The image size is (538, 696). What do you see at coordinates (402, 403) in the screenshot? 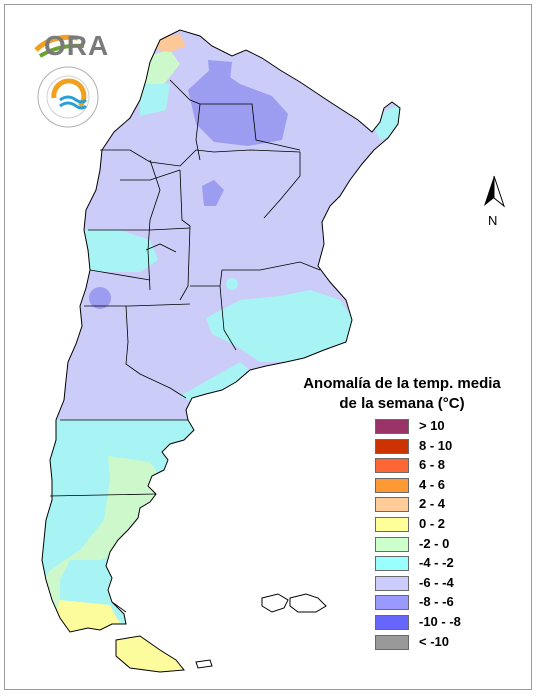
I see `legend-title-line-2: de la semana (°C)` at bounding box center [402, 403].